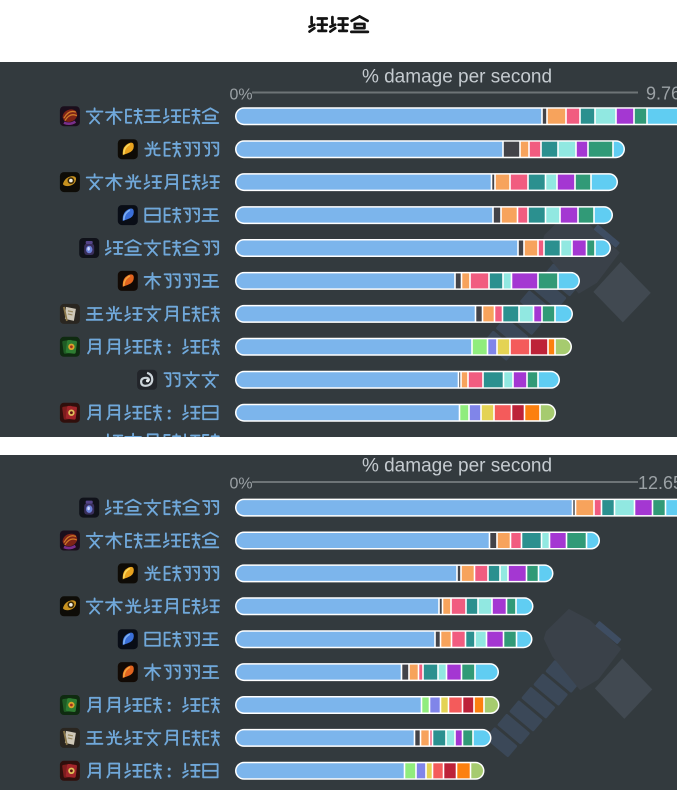 The height and width of the screenshot is (790, 677). Describe the element at coordinates (657, 483) in the screenshot. I see `svg-text: 12.65` at that location.